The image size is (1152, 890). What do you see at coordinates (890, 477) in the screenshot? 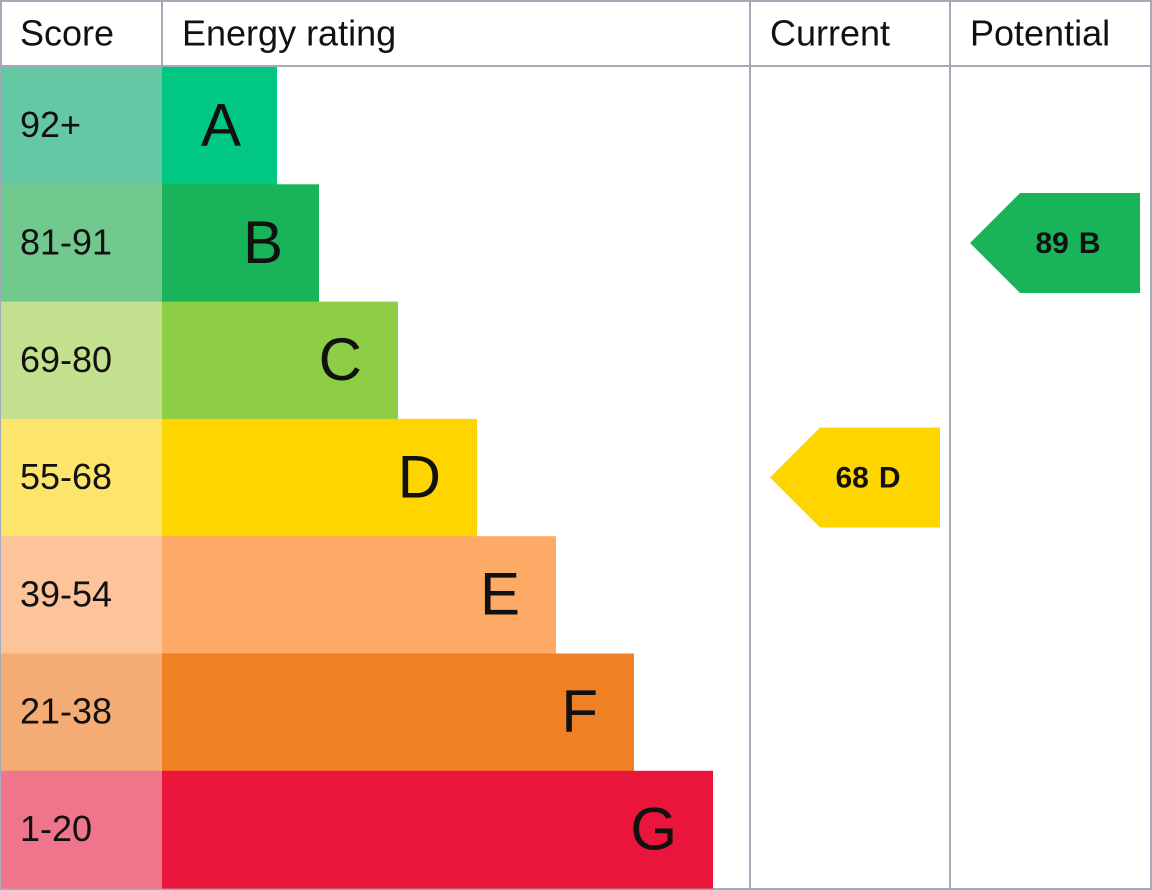
I see `current-rating: D` at bounding box center [890, 477].